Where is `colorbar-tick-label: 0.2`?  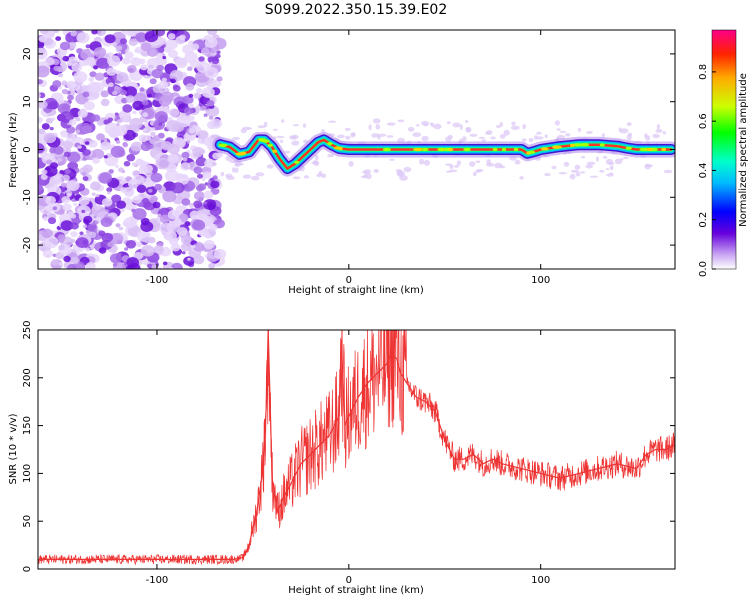
colorbar-tick-label: 0.2 is located at coordinates (703, 220).